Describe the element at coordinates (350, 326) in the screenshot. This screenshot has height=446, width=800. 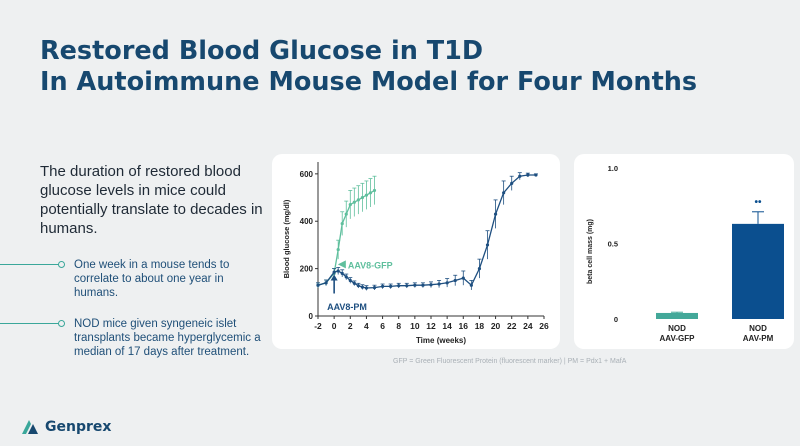
I see `x-tick-label: 2` at that location.